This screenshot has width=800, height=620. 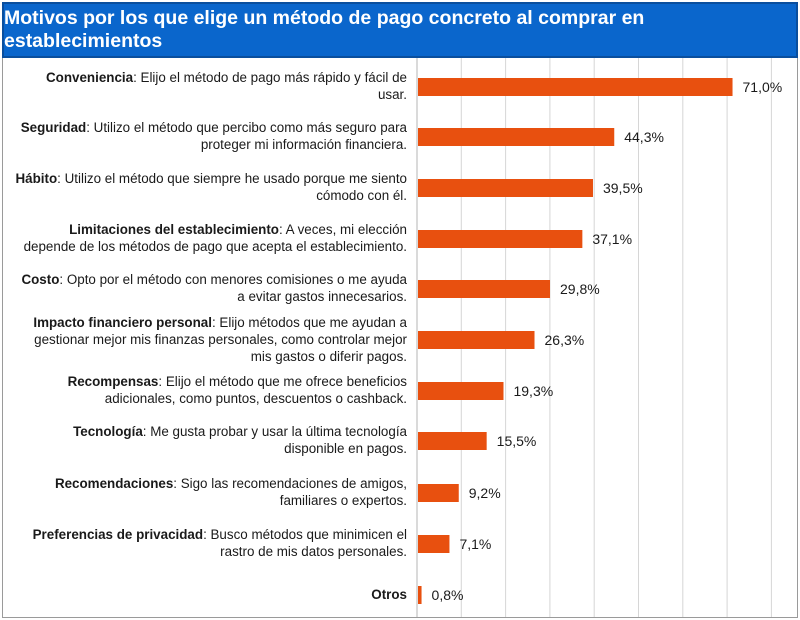 I want to click on value-label-11: 0,8%, so click(x=448, y=595).